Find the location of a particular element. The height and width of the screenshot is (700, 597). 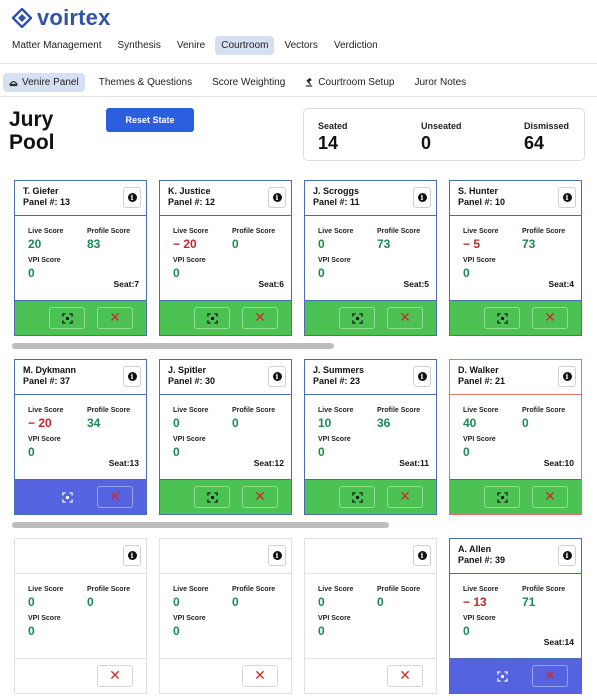

juror-card-header: J. Scroggs Panel #: 11 i is located at coordinates (370, 198).